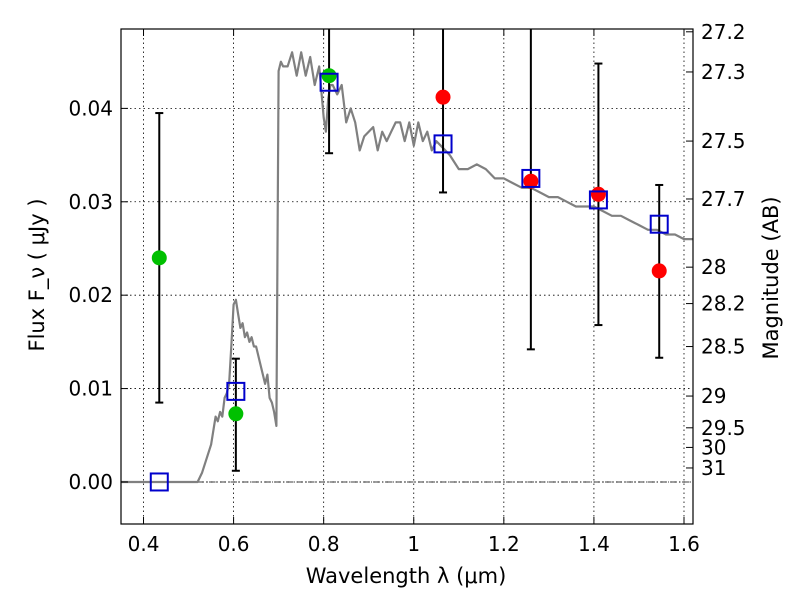  What do you see at coordinates (713, 396) in the screenshot?
I see `magnitude-tick-label: 29` at bounding box center [713, 396].